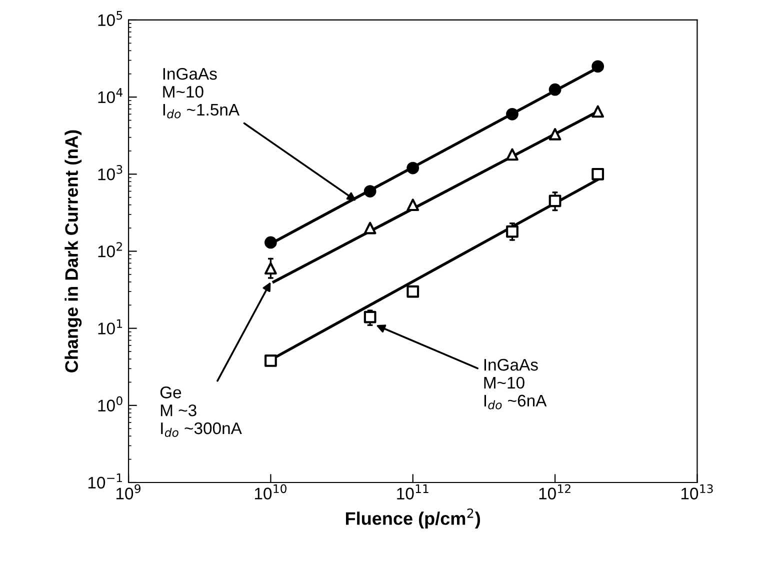 The height and width of the screenshot is (571, 779). I want to click on y-tick-label: 10$^{1}$, so click(110, 326).